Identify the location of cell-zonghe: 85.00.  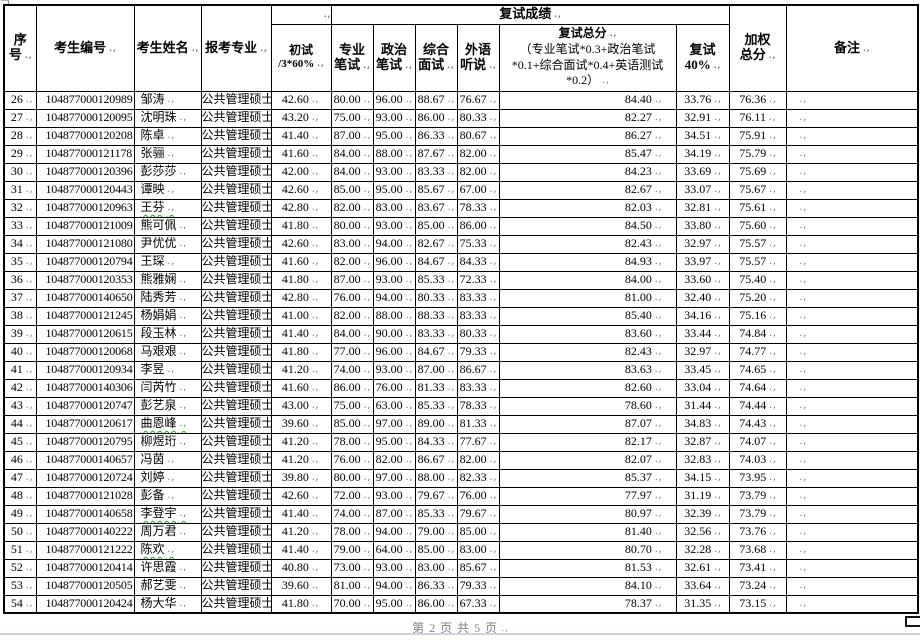
(436, 550).